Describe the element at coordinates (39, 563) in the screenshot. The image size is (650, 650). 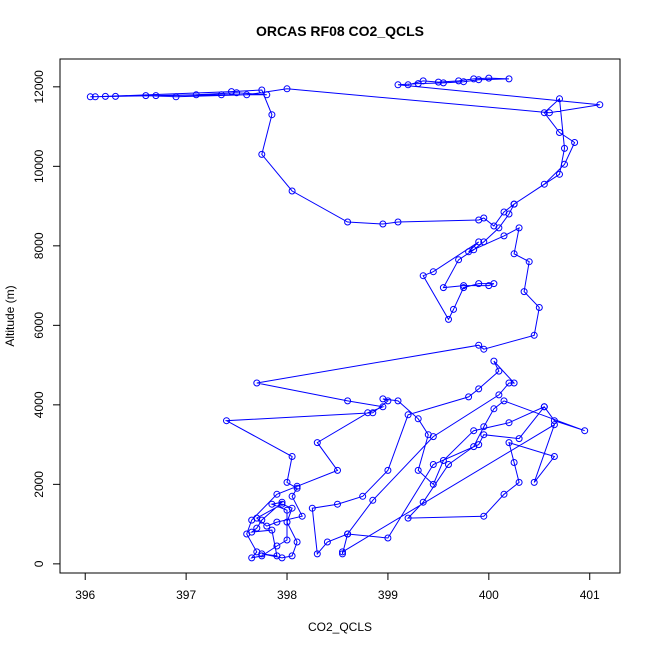
I see `y-tick-label: 0` at that location.